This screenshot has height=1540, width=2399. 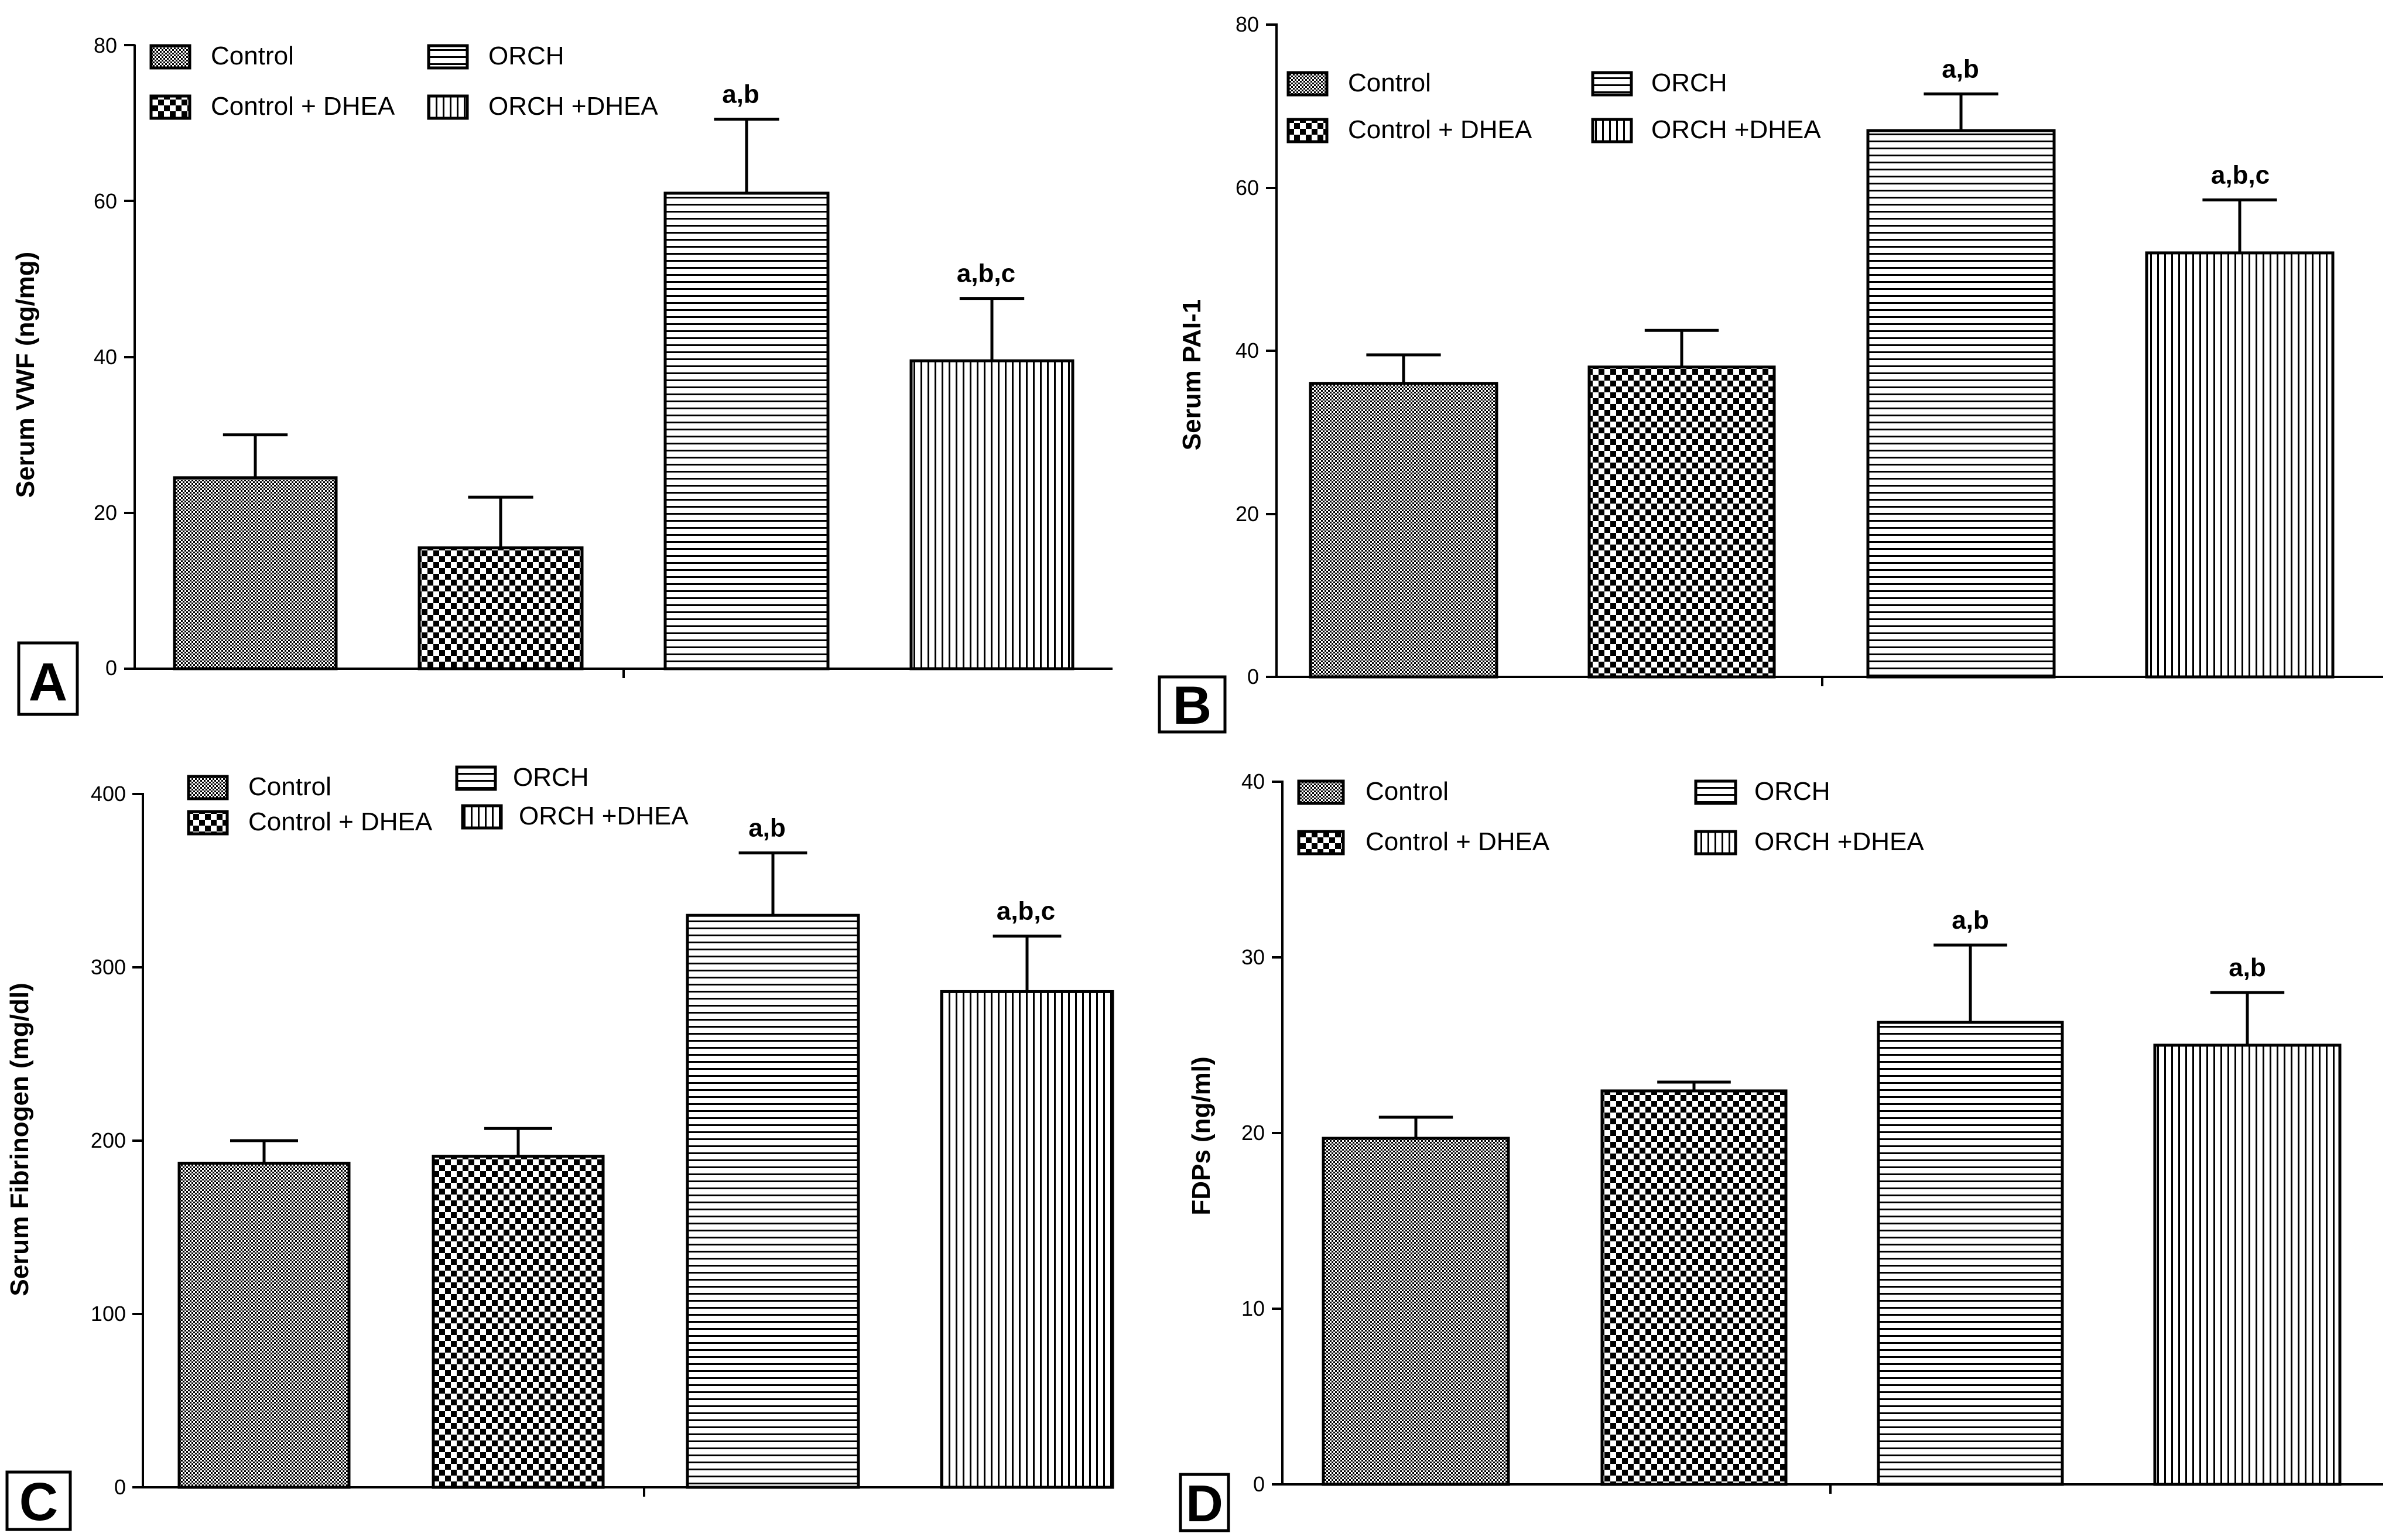 What do you see at coordinates (1253, 1308) in the screenshot?
I see `panel-d-ytick: 10` at bounding box center [1253, 1308].